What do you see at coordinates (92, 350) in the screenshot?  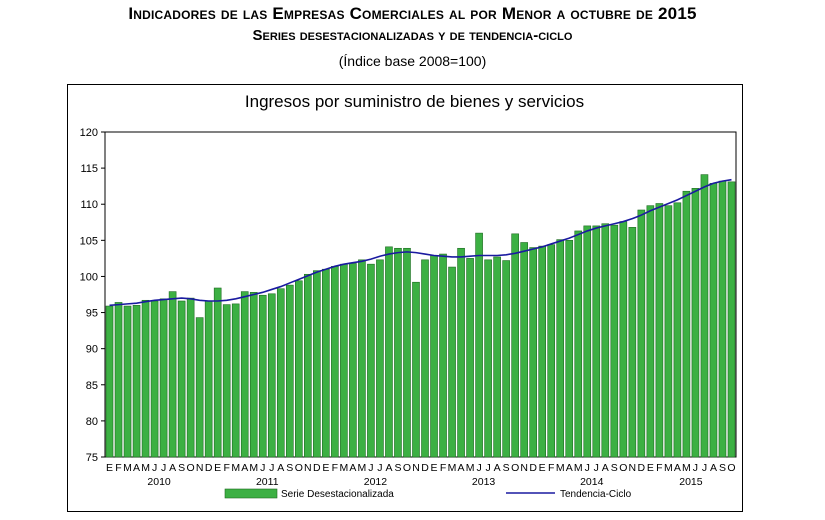 I see `y-tick-label: 90` at bounding box center [92, 350].